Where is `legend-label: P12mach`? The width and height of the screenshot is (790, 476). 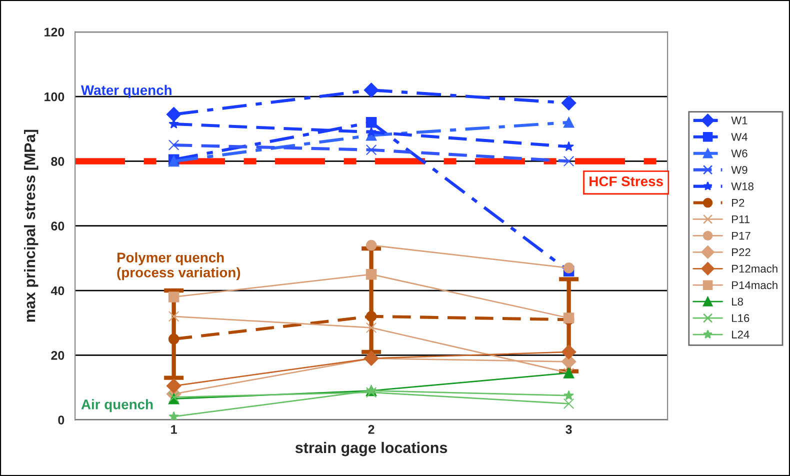
legend-label: P12mach is located at coordinates (755, 268).